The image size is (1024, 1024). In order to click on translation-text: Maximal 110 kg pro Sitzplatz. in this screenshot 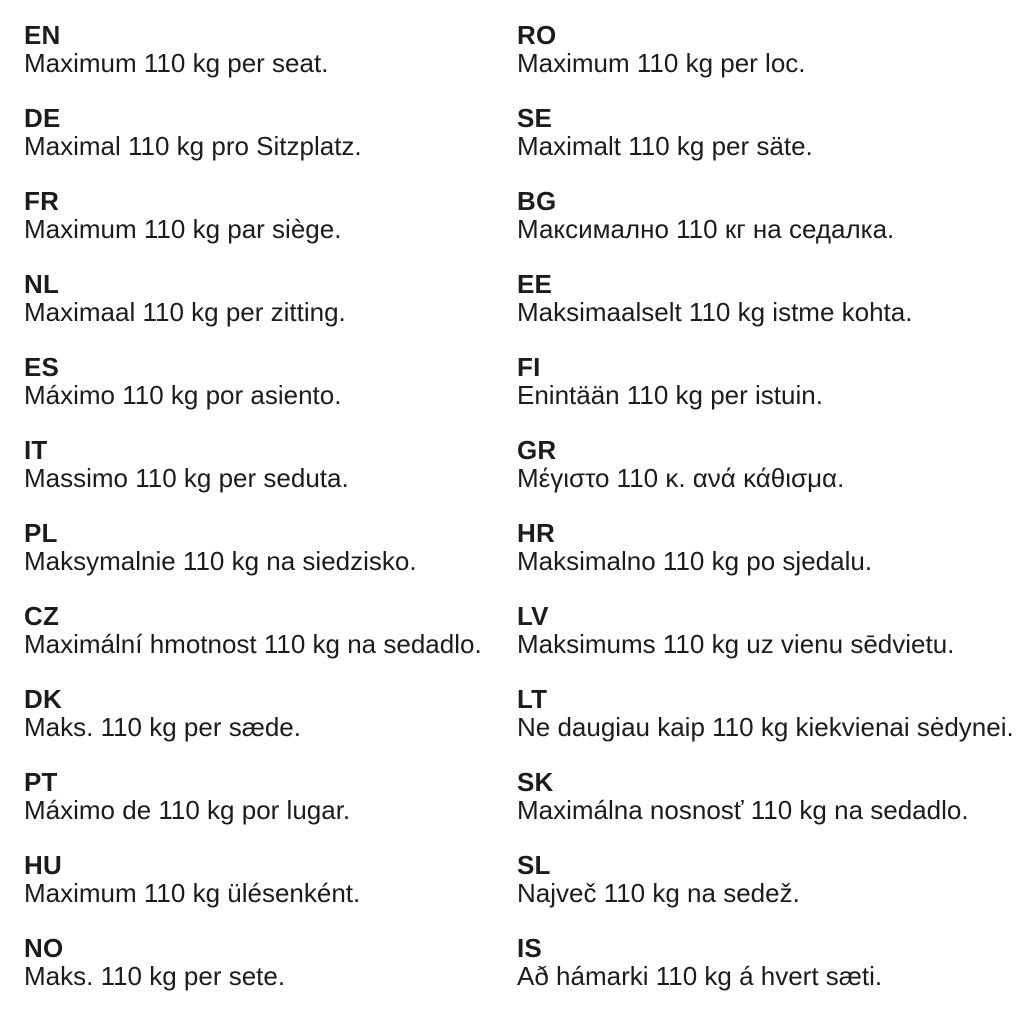, I will do `click(193, 146)`.